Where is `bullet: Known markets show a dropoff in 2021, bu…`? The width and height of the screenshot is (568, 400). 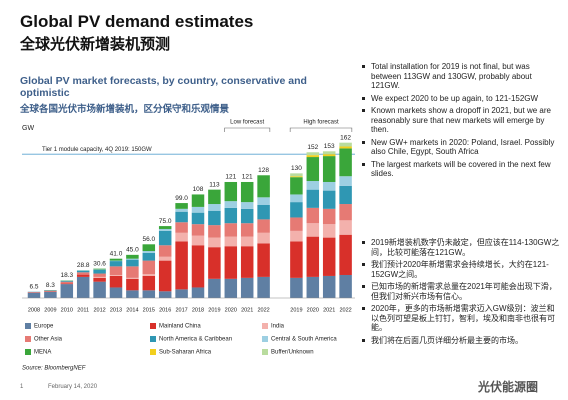 bullet: Known markets show a dropoff in 2021, bu… is located at coordinates (462, 120).